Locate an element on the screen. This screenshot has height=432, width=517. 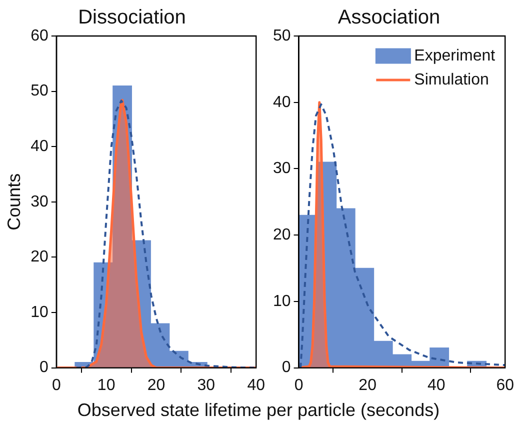
chart-title: Association is located at coordinates (389, 17).